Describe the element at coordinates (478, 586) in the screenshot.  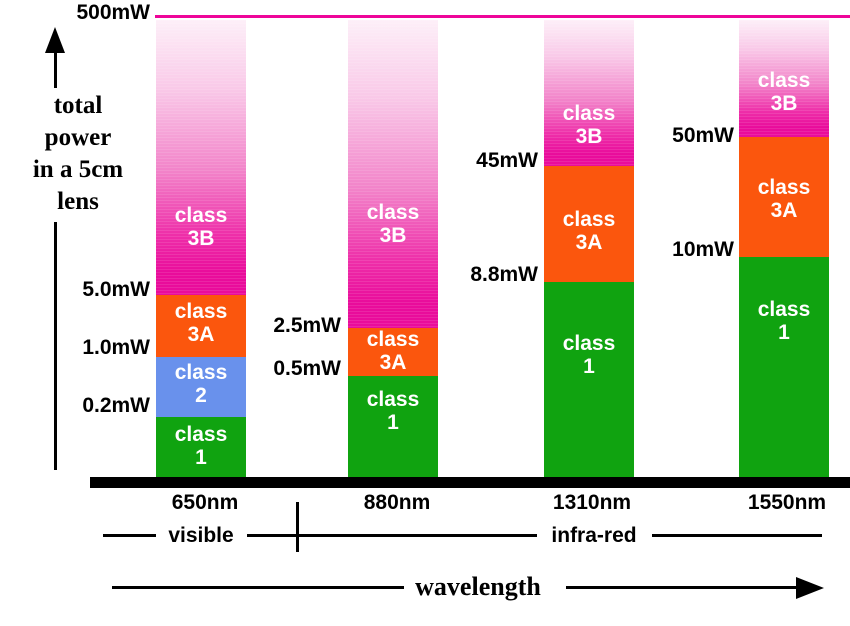
I see `x-axis-title: wavelength` at that location.